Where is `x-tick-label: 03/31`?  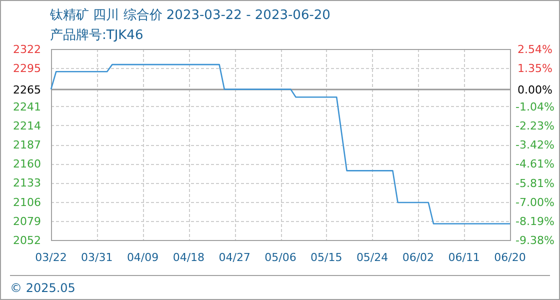 x-tick-label: 03/31 is located at coordinates (97, 257).